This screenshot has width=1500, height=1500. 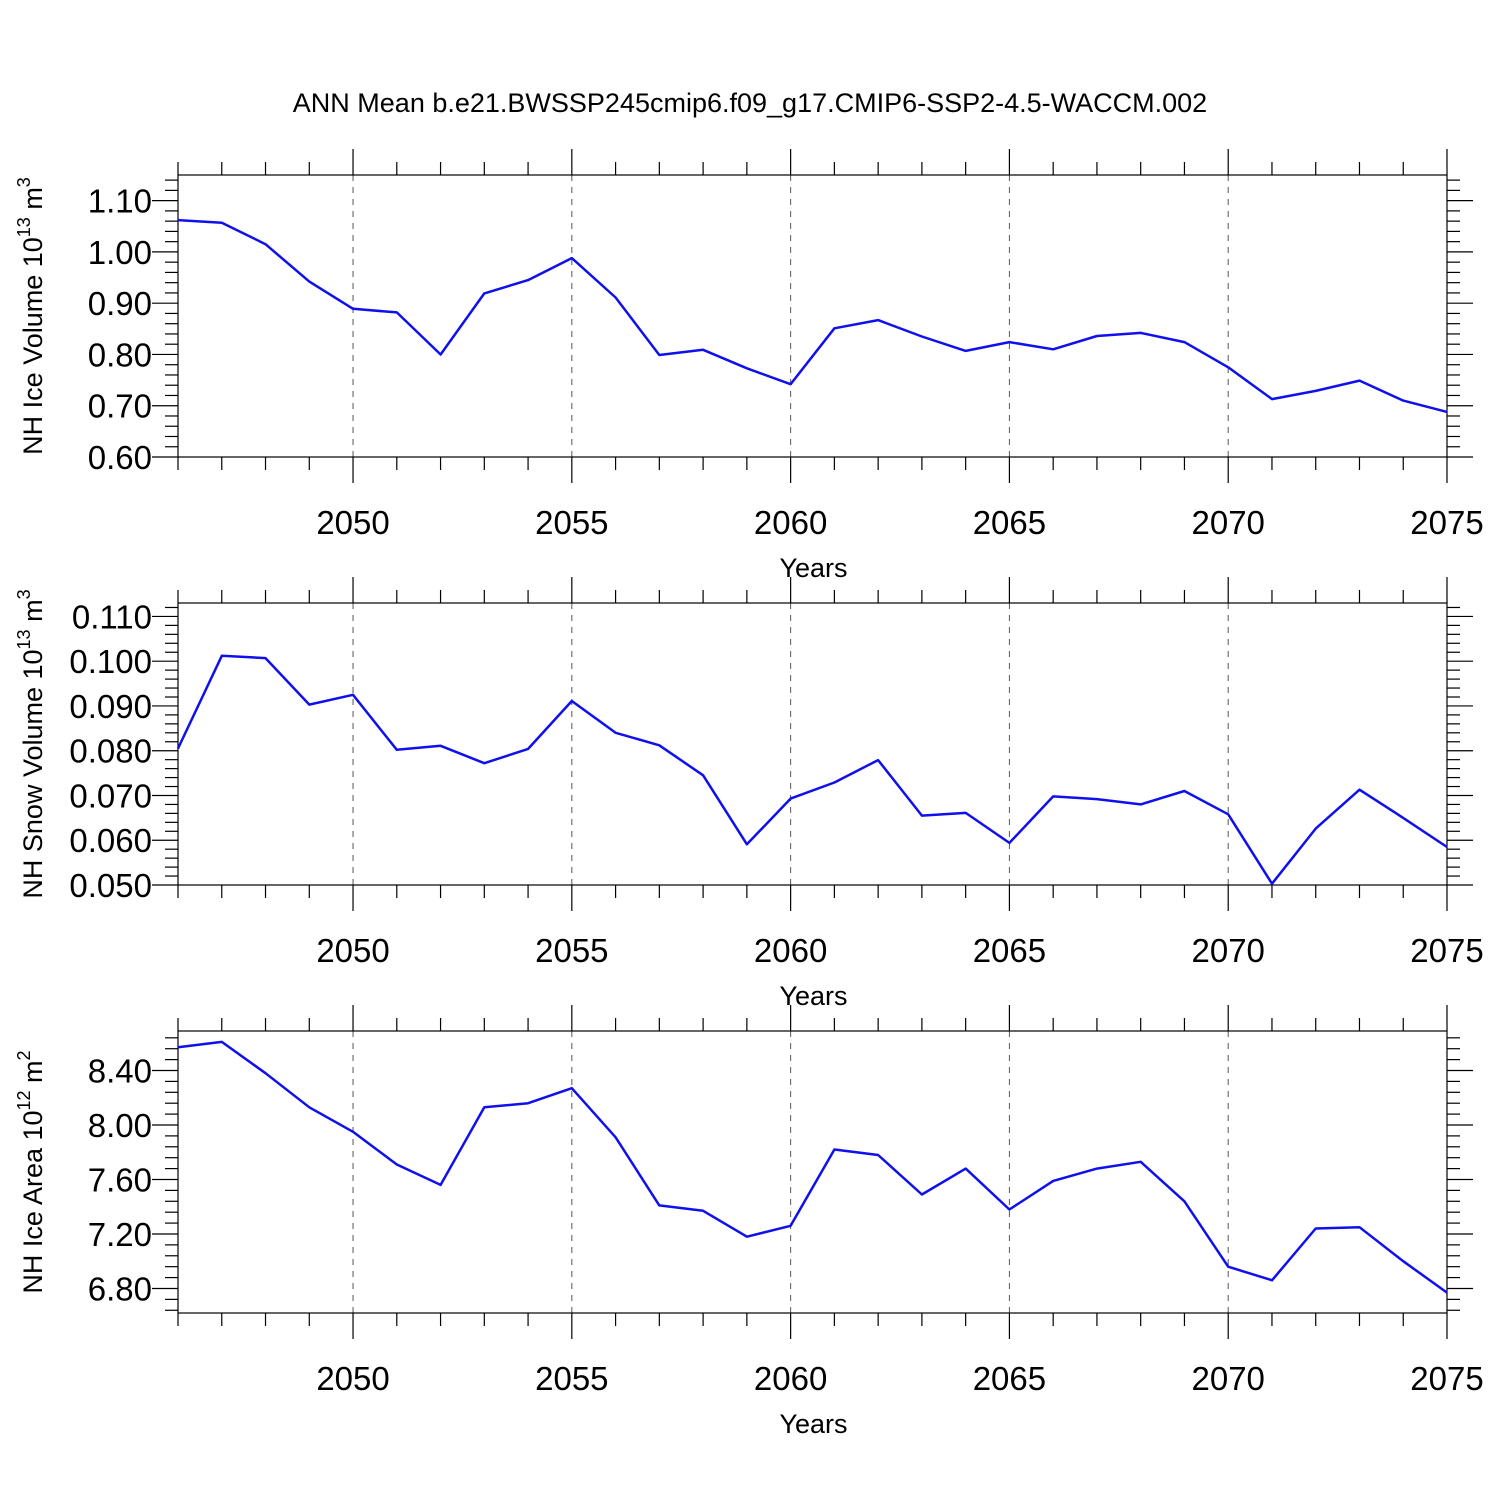 I want to click on ice-volume-series-line, so click(x=812, y=316).